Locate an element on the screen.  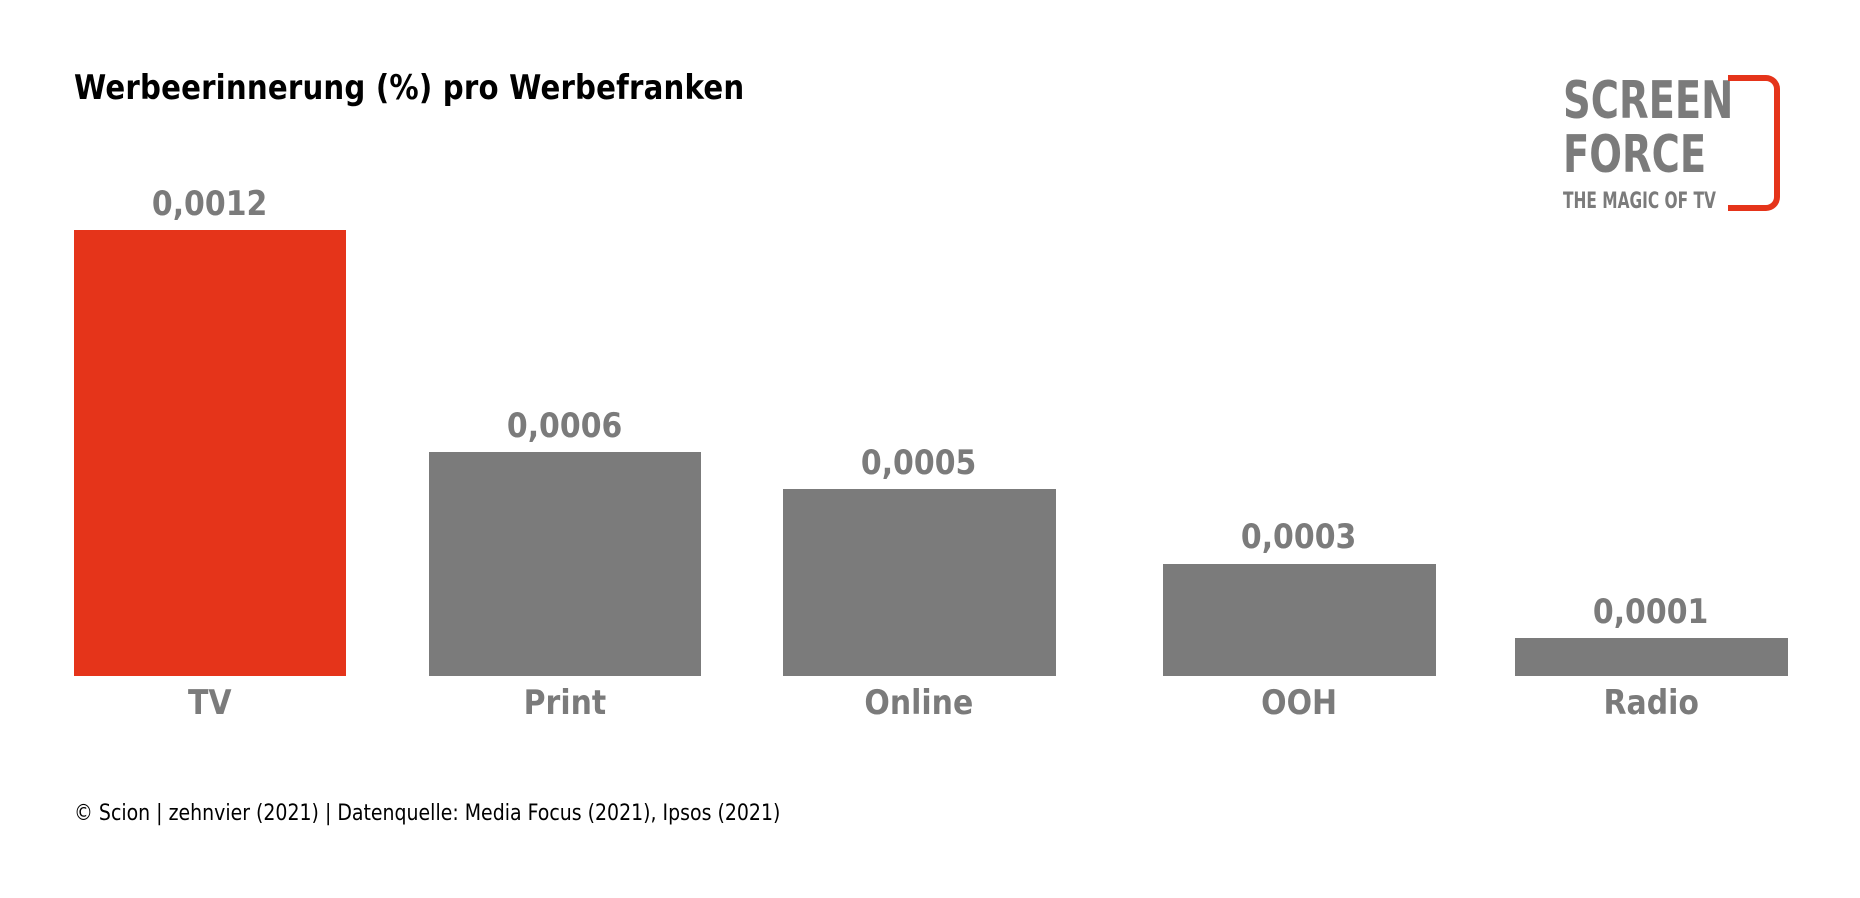
category-label-radio: Radio is located at coordinates (1651, 703).